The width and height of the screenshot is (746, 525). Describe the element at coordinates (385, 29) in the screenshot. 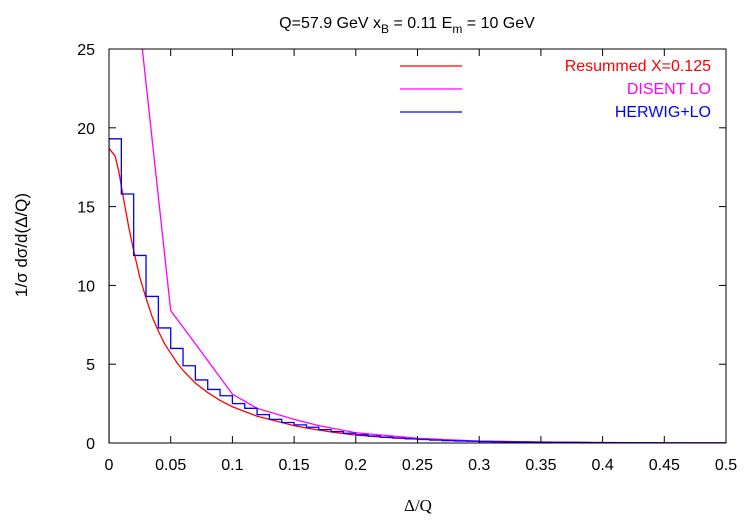

I see `chart-title-sub-b: B` at that location.